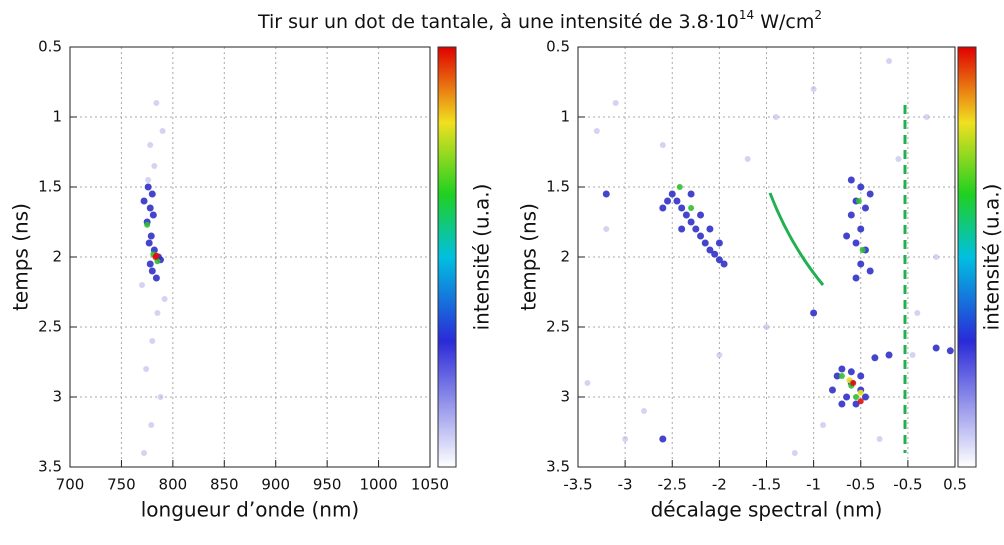 This screenshot has width=1004, height=545. What do you see at coordinates (50, 327) in the screenshot?
I see `y-tick-label: 2.5` at bounding box center [50, 327].